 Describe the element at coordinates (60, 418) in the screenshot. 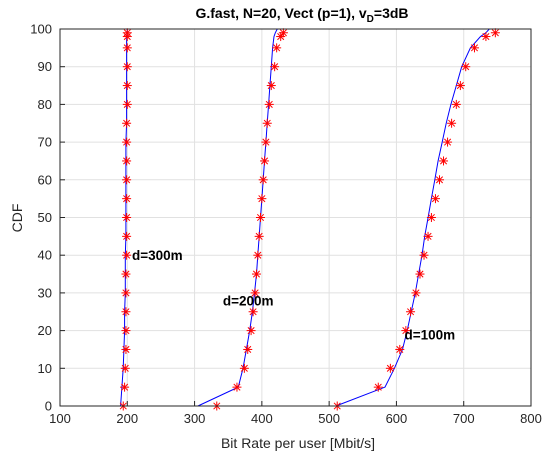

I see `x-tick-label: 100` at that location.